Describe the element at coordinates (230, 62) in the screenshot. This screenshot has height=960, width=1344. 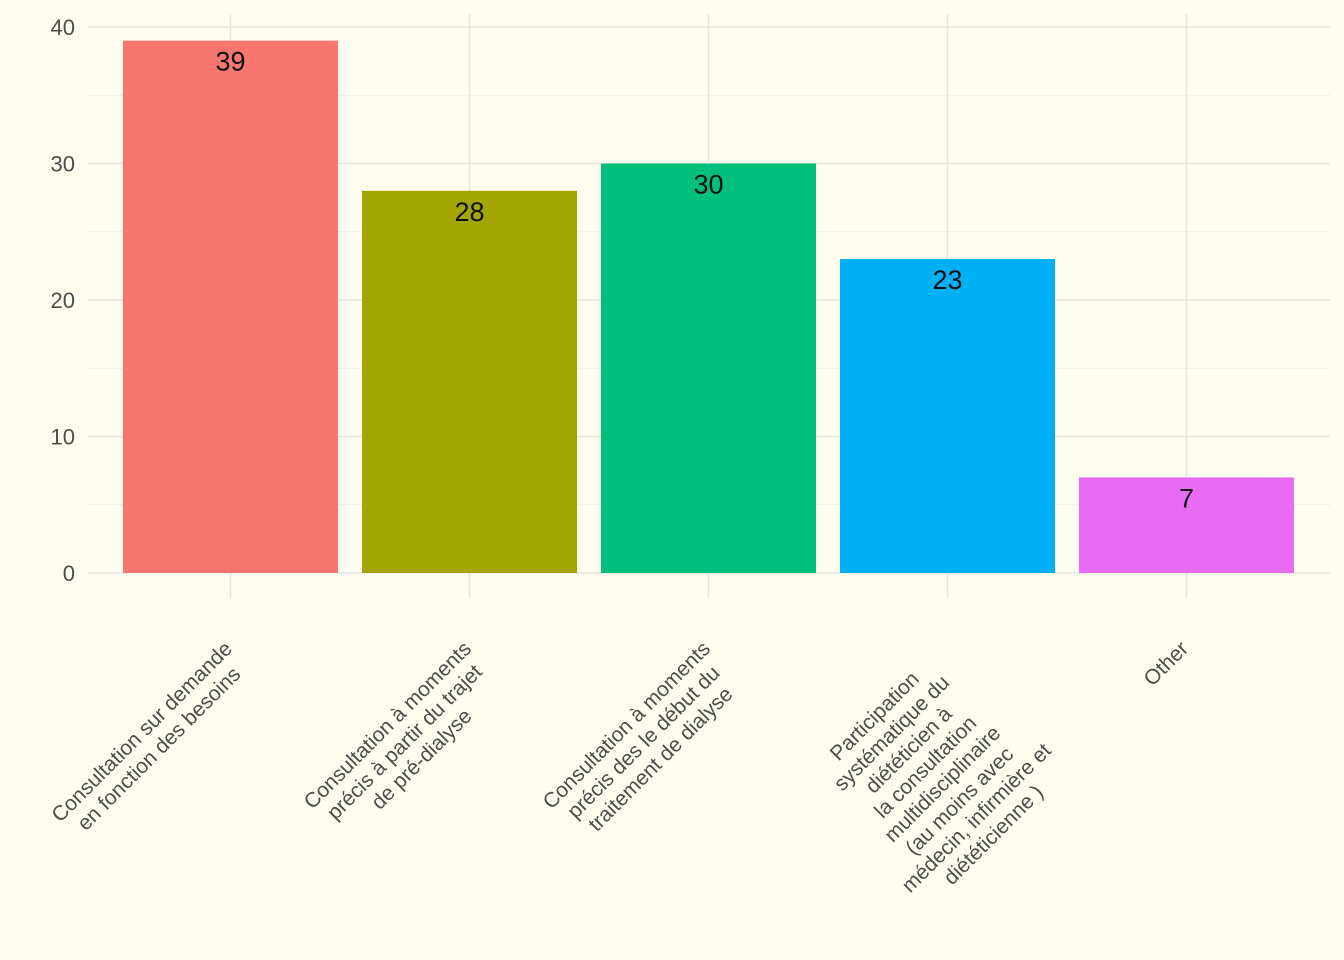
I see `data-label: 39` at that location.